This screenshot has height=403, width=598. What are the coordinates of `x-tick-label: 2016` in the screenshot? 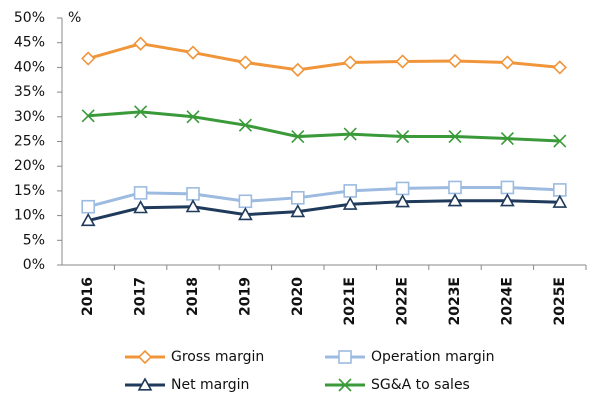 It's located at (88, 296).